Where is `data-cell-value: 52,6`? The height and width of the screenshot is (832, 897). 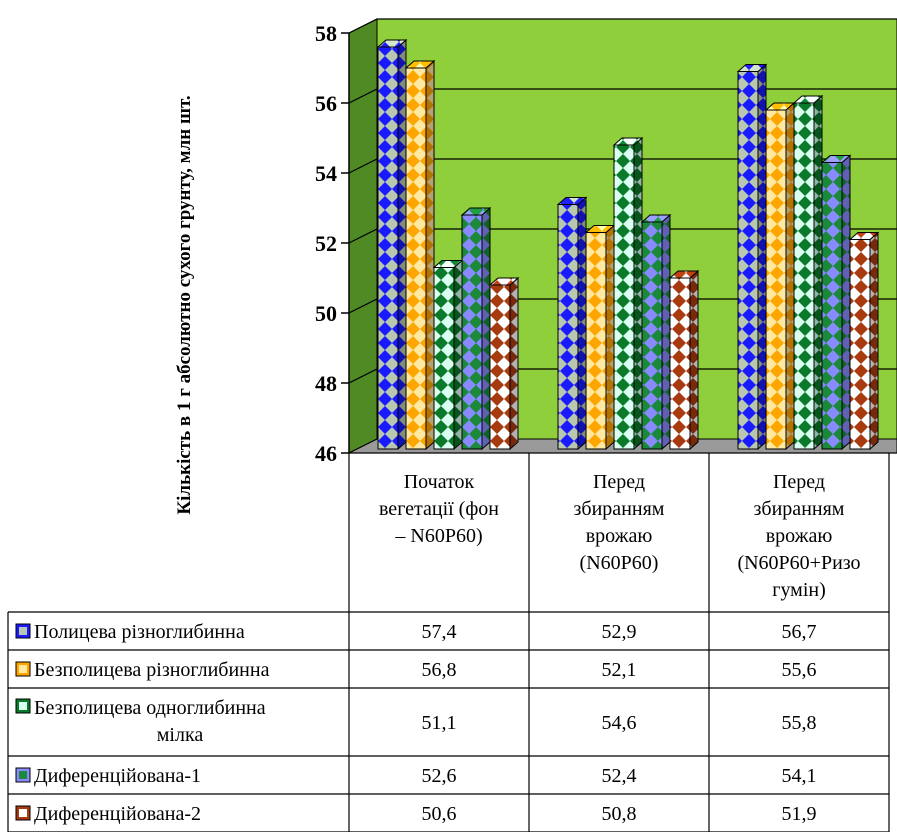
data-cell-value: 52,6 is located at coordinates (439, 776).